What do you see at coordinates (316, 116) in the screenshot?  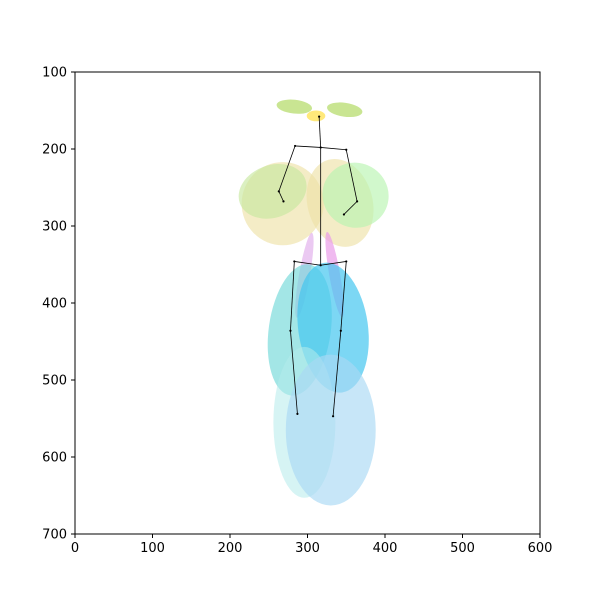 I see `ellipse-head` at bounding box center [316, 116].